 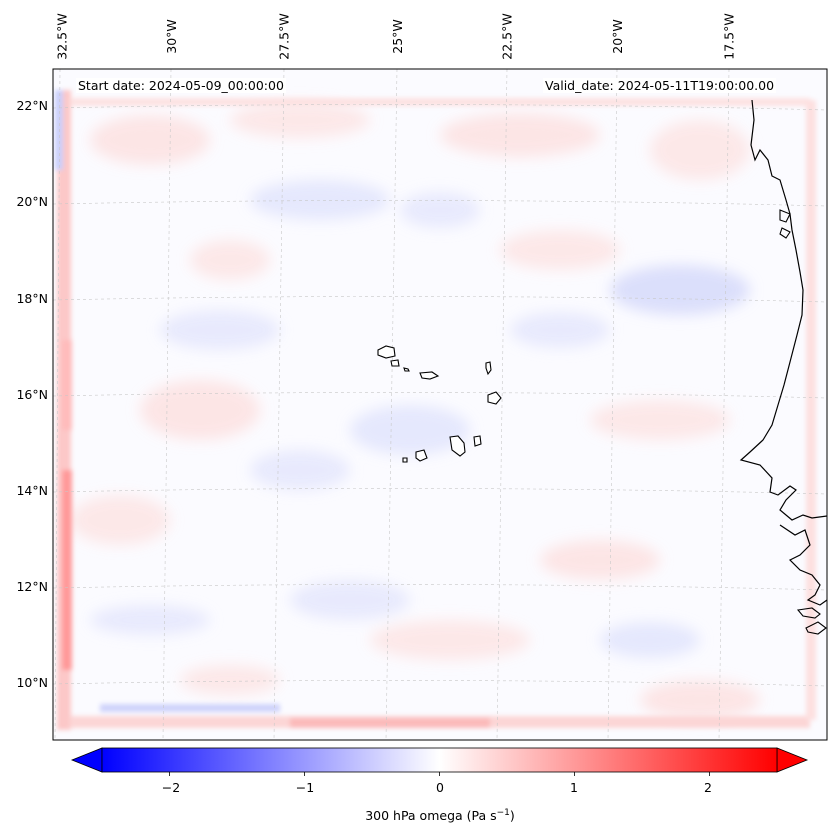 I want to click on lat-label-14n: 14°N, so click(x=32, y=490).